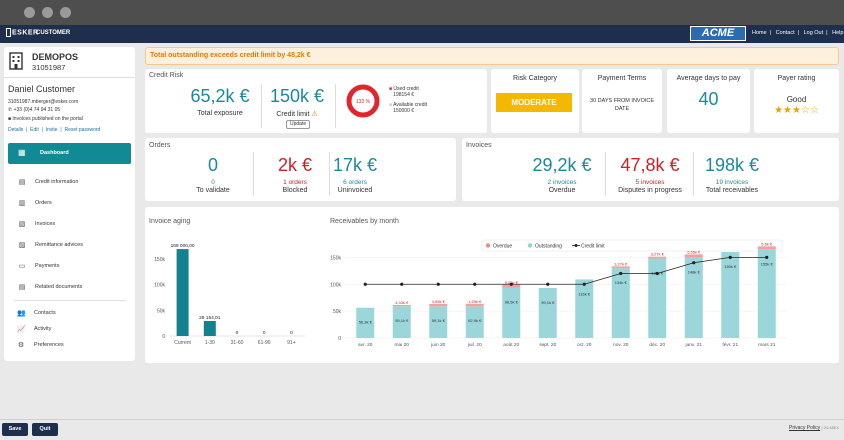  I want to click on menu-credit-information: ▤ Credit information, so click(48, 182).